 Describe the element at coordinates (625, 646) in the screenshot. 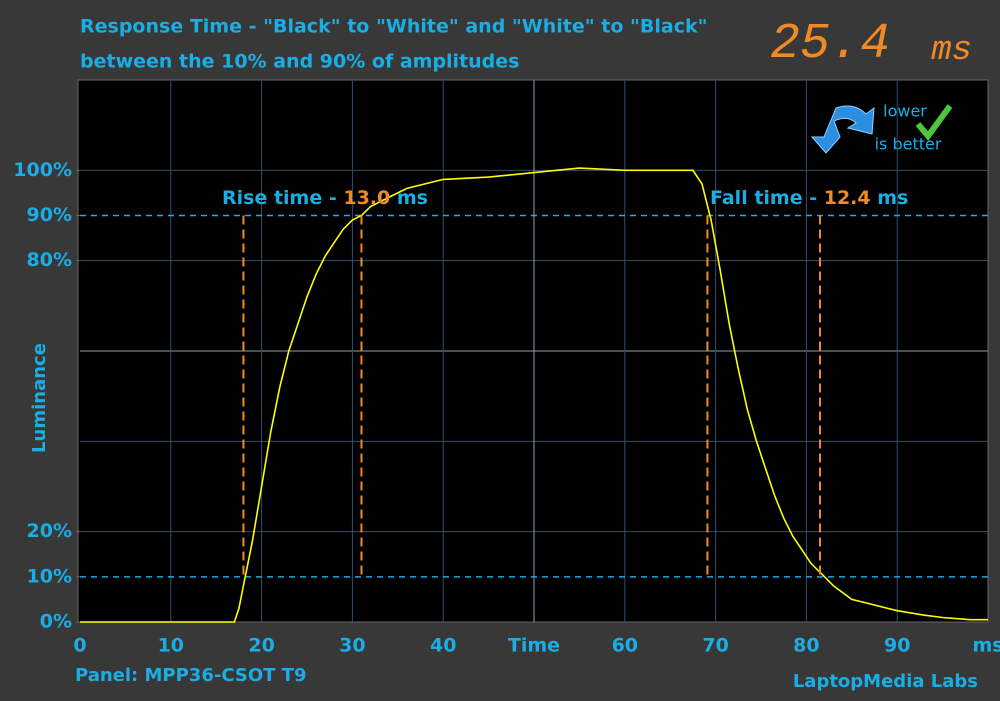

I see `x-tick-label: 60` at that location.